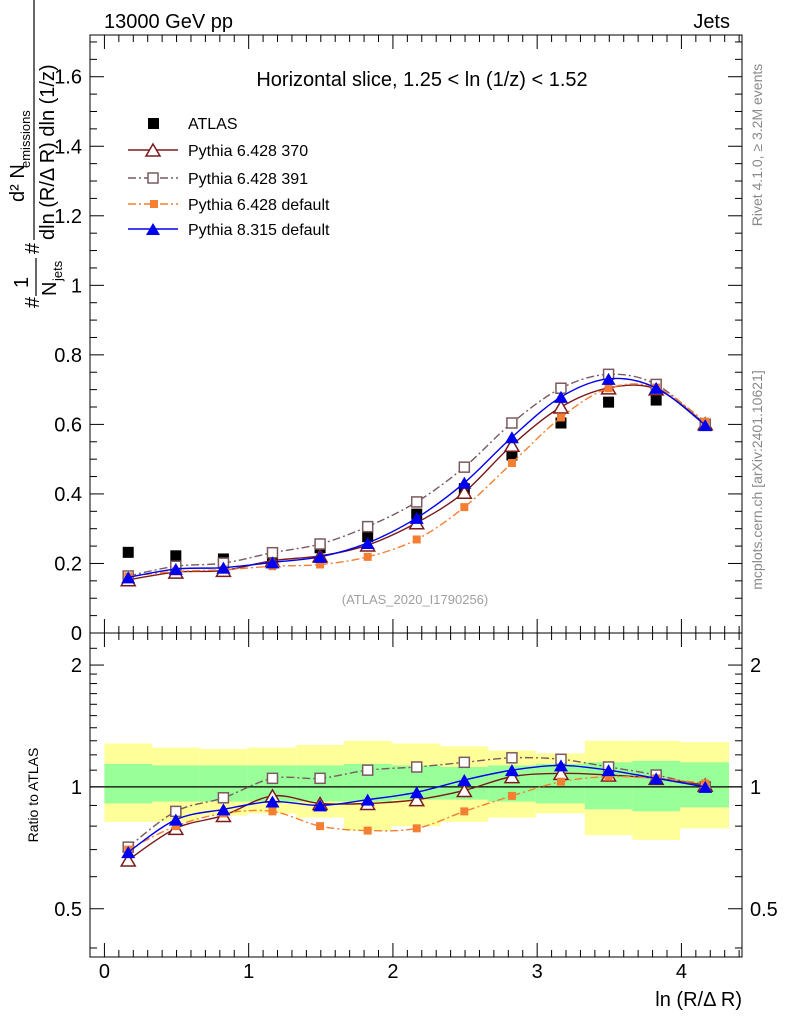  Describe the element at coordinates (33, 302) in the screenshot. I see `ylabel-hash: #` at that location.